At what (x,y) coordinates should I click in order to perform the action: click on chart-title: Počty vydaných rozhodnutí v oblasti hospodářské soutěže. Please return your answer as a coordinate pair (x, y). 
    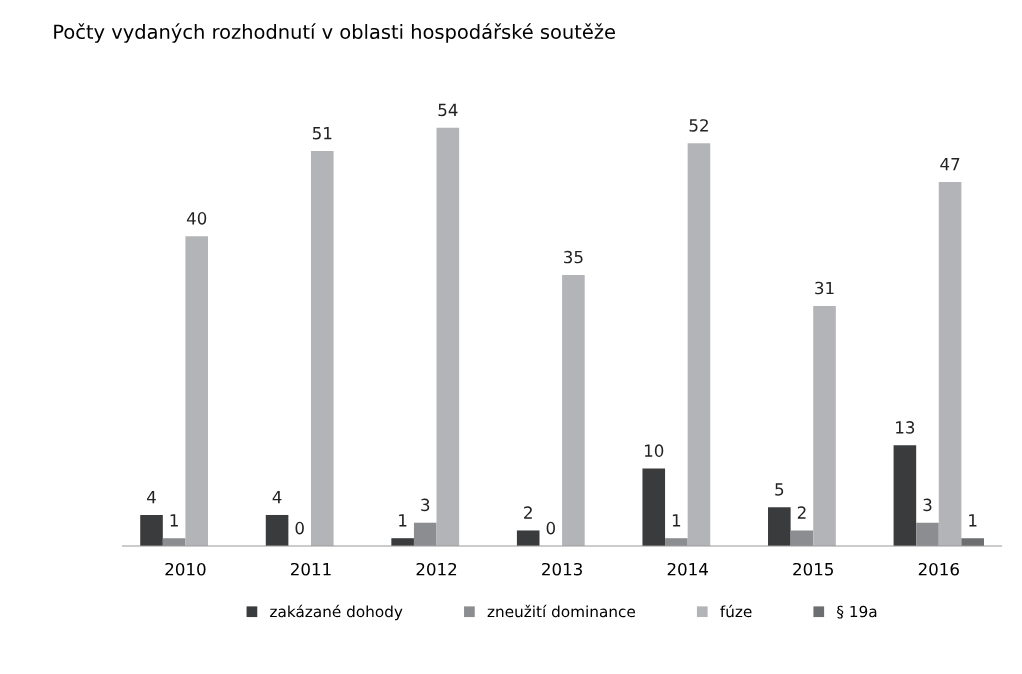
    Looking at the image, I should click on (334, 33).